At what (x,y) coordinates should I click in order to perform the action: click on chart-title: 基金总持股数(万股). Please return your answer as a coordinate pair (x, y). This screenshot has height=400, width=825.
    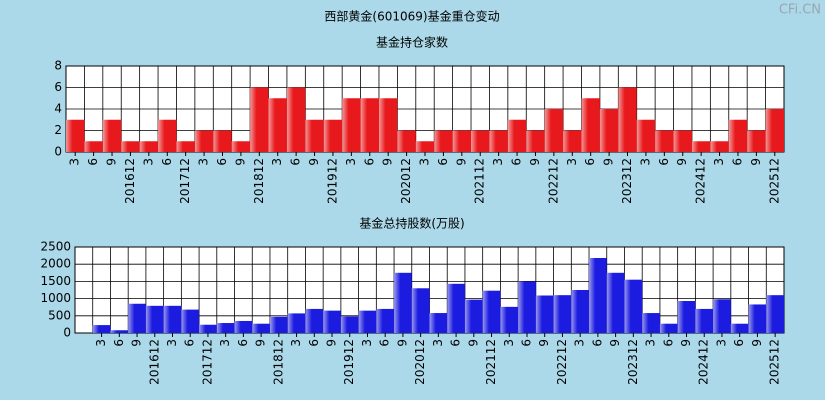
    Looking at the image, I should click on (411, 223).